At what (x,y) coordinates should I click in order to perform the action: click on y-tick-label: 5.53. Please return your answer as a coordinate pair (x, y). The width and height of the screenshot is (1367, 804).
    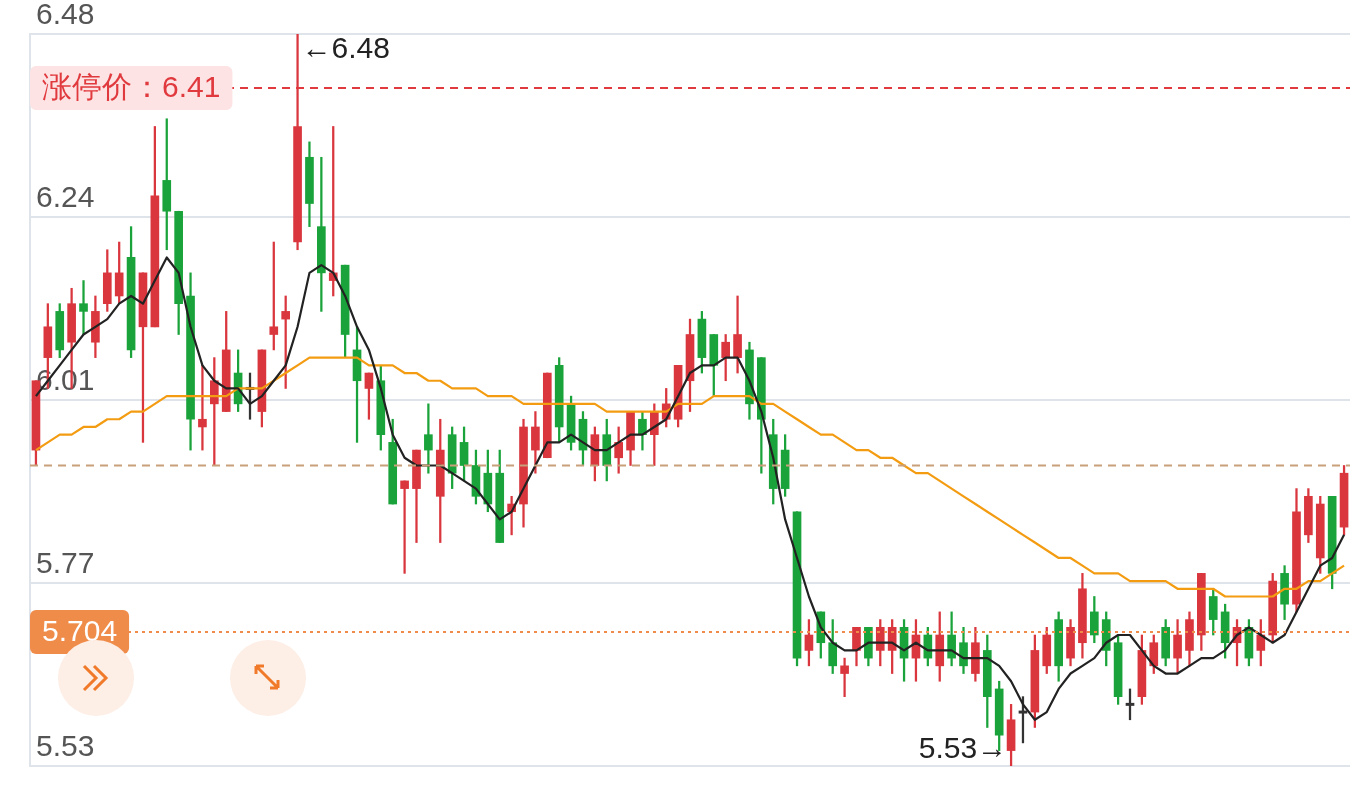
    Looking at the image, I should click on (65, 746).